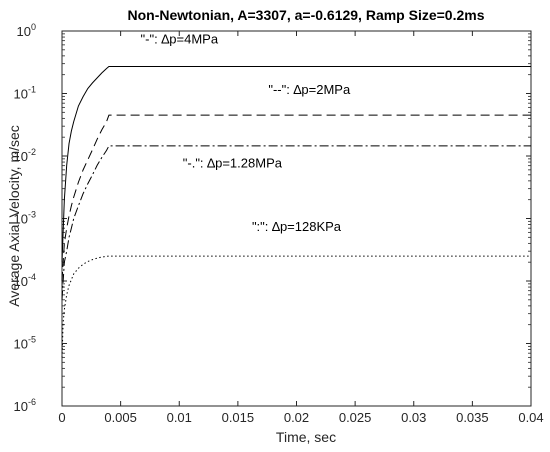 The image size is (550, 452). I want to click on y-tick-label: 10⁰, so click(26, 30).